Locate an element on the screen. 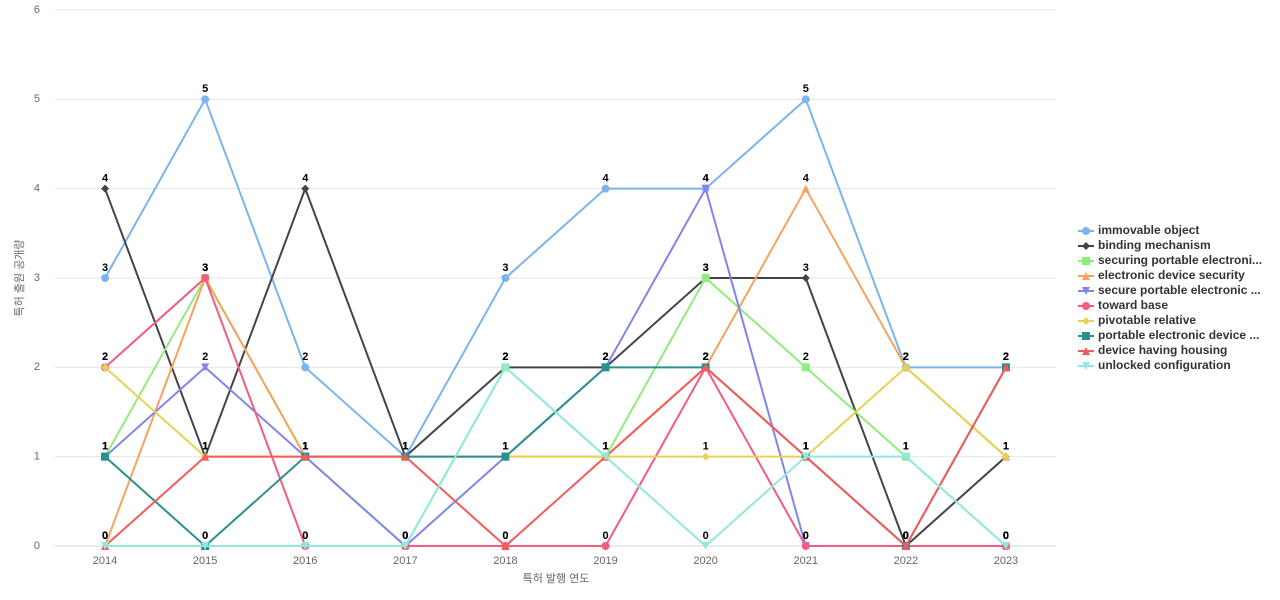 This screenshot has height=600, width=1280. x-tick-label: 2019 is located at coordinates (605, 561).